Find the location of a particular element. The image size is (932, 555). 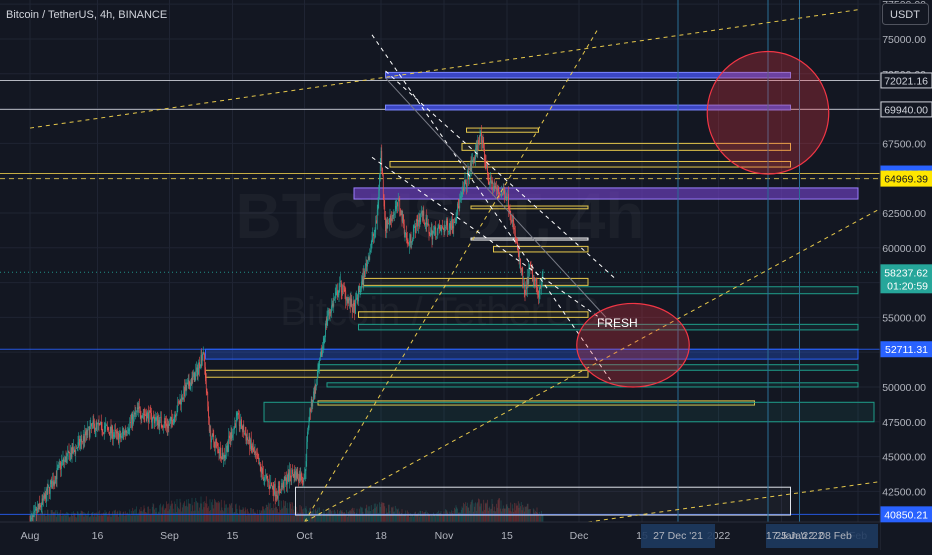

price-label-bg is located at coordinates (906, 349).